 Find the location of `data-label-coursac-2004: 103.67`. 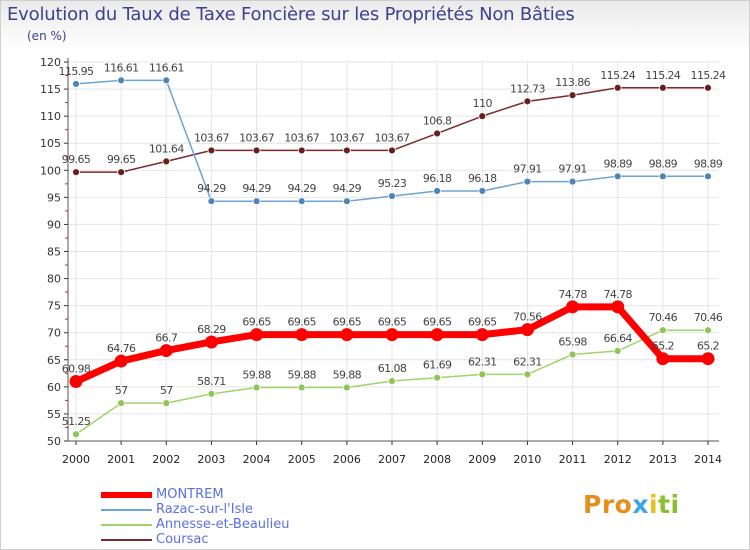

data-label-coursac-2004: 103.67 is located at coordinates (256, 137).